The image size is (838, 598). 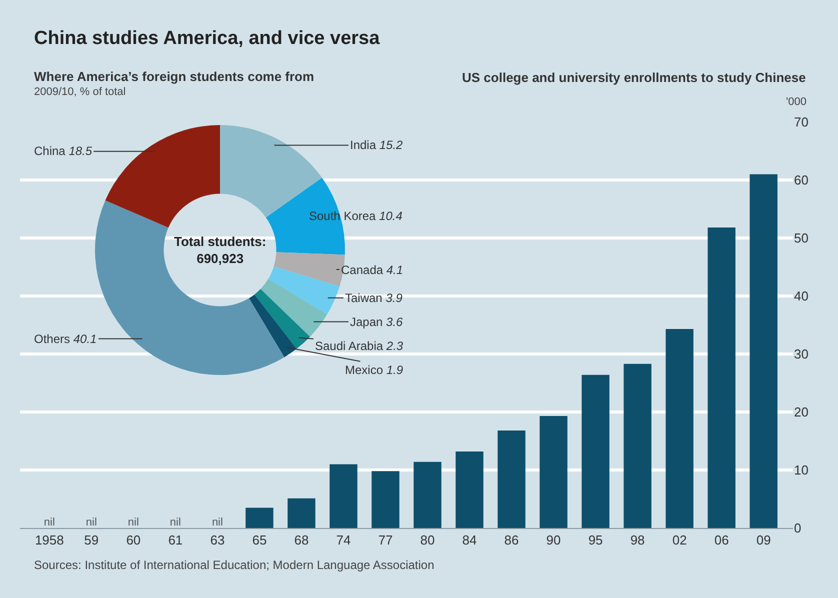 I want to click on y-tick-label: 60, so click(x=801, y=180).